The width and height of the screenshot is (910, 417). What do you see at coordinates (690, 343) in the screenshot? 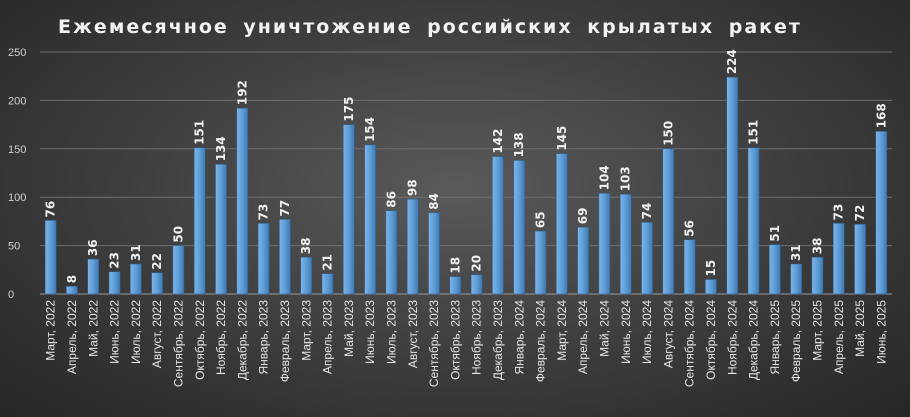
I see `x-tick-label: Сентябрь, 2024` at bounding box center [690, 343].